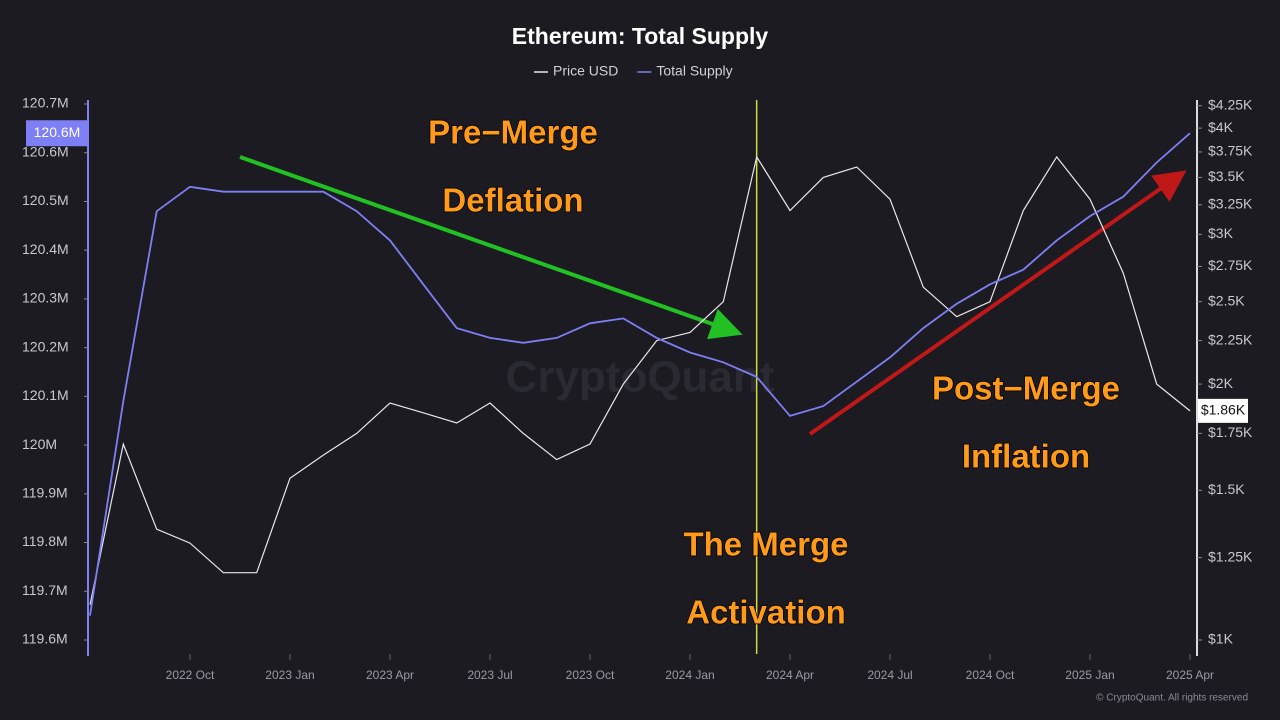 This screenshot has height=720, width=1280. What do you see at coordinates (45, 298) in the screenshot?
I see `y-tick-label: 120.3M` at bounding box center [45, 298].